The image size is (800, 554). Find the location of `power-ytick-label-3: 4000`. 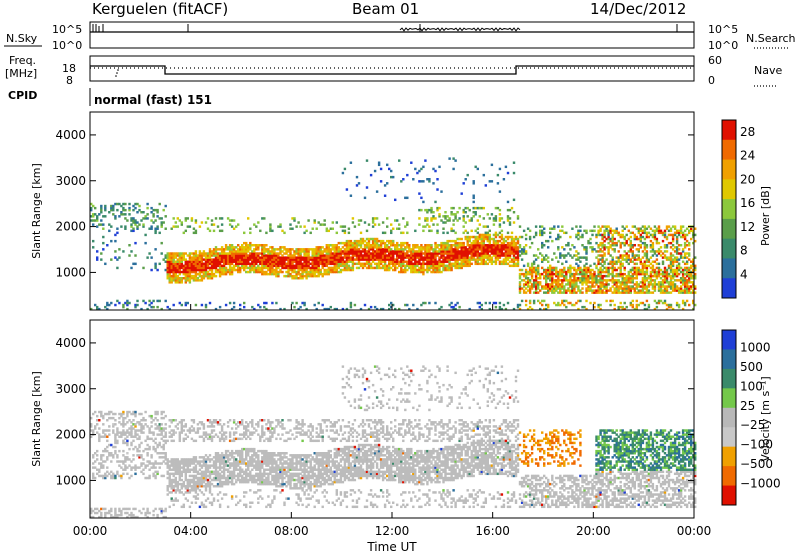

power-ytick-label-3: 4000 is located at coordinates (70, 135).